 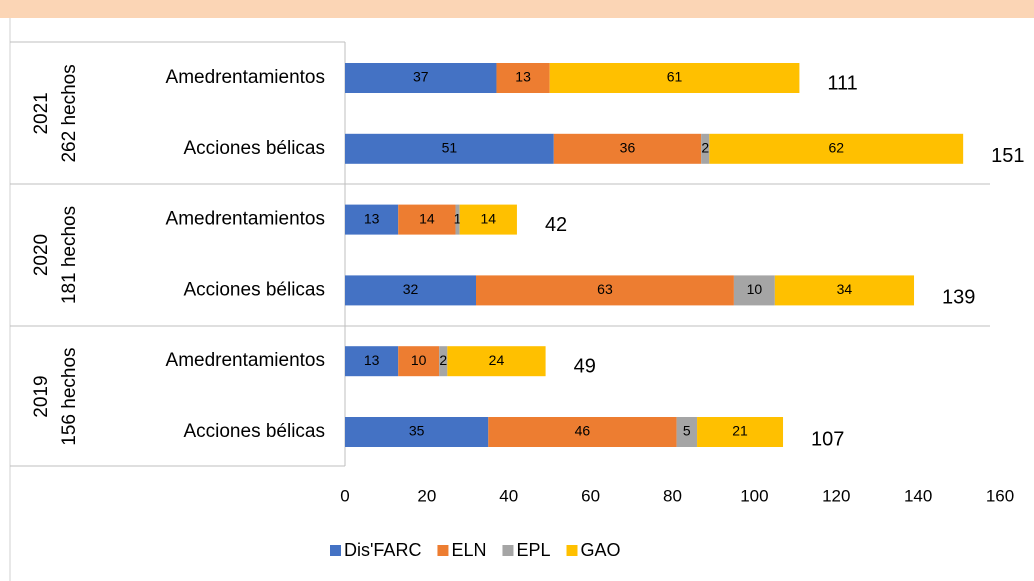 What do you see at coordinates (672, 495) in the screenshot?
I see `x-tick-label: 80` at bounding box center [672, 495].